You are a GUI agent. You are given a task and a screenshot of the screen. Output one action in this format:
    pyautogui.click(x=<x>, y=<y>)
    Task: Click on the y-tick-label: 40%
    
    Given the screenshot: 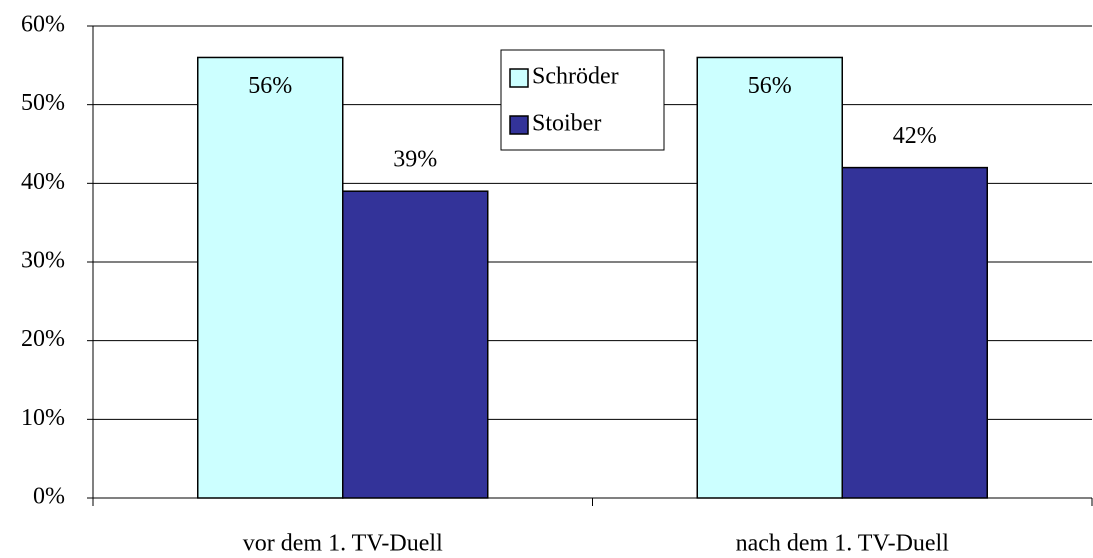 What is the action you would take?
    pyautogui.click(x=43, y=182)
    